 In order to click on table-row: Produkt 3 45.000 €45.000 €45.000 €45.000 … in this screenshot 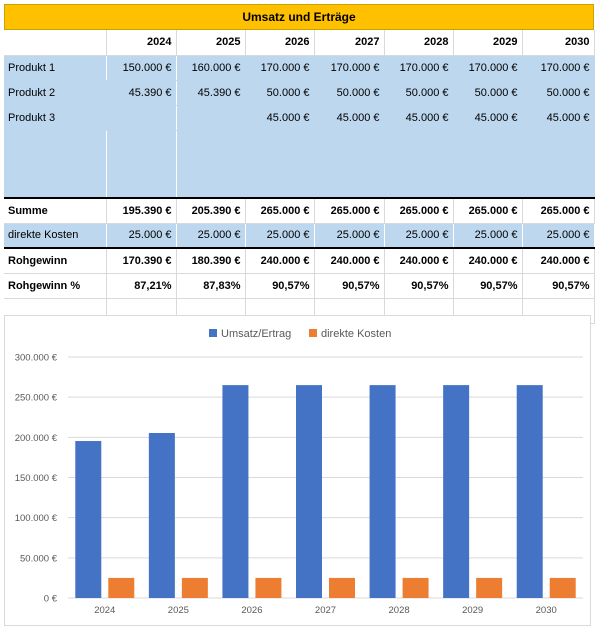, I will do `click(299, 118)`.